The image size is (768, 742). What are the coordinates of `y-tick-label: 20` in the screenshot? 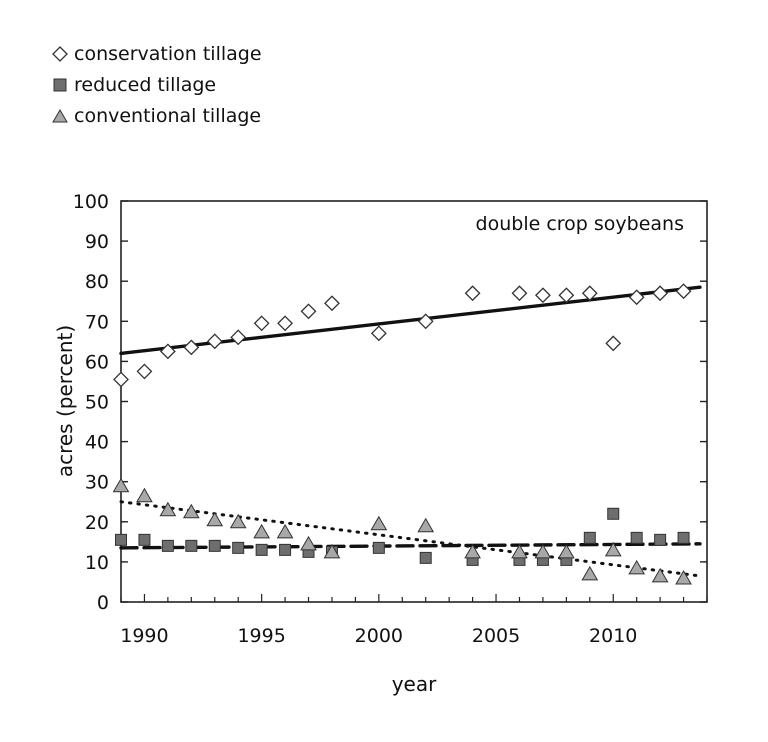 It's located at (97, 523).